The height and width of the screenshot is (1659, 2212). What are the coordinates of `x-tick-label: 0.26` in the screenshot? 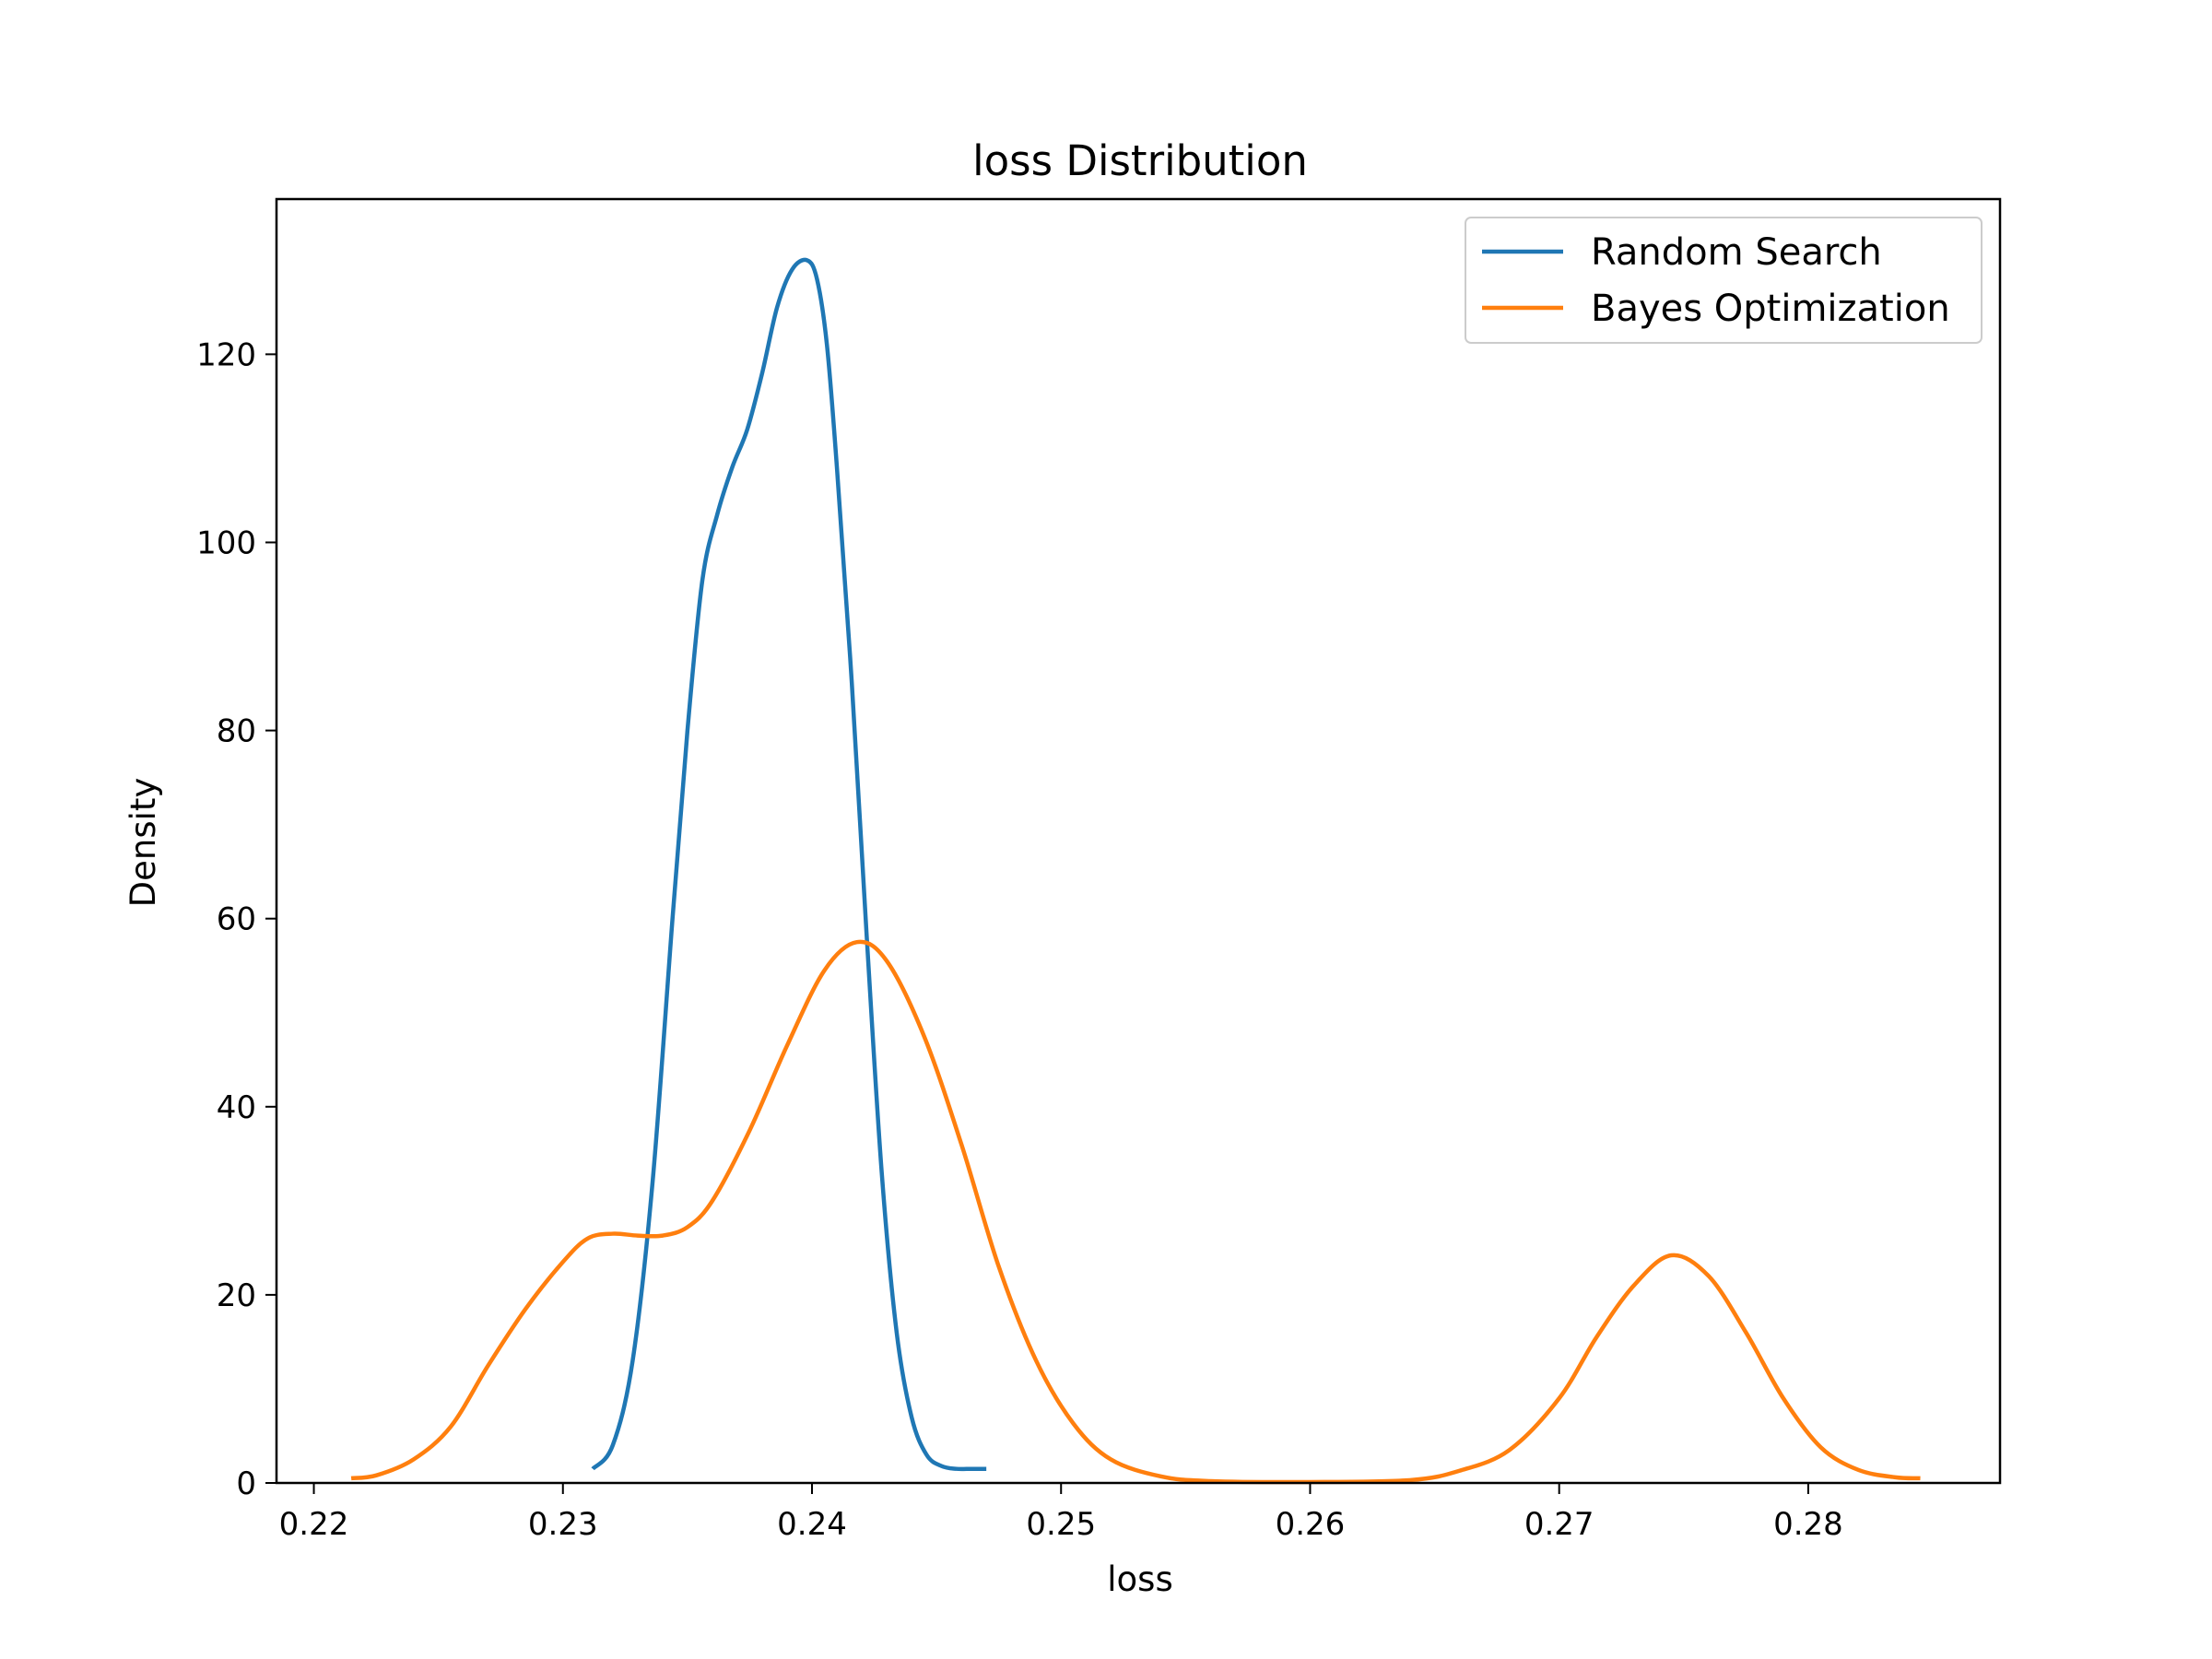 It's located at (1311, 1524).